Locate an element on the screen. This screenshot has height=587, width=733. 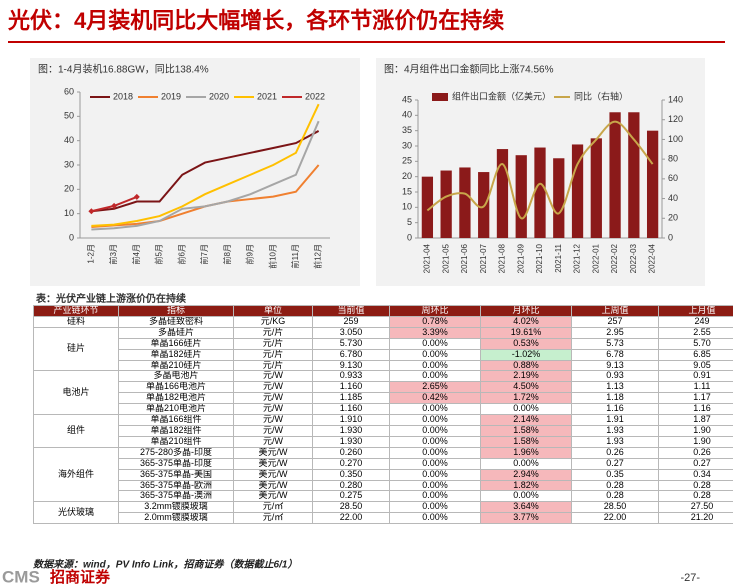
table-cell: 257 is located at coordinates (615, 321).